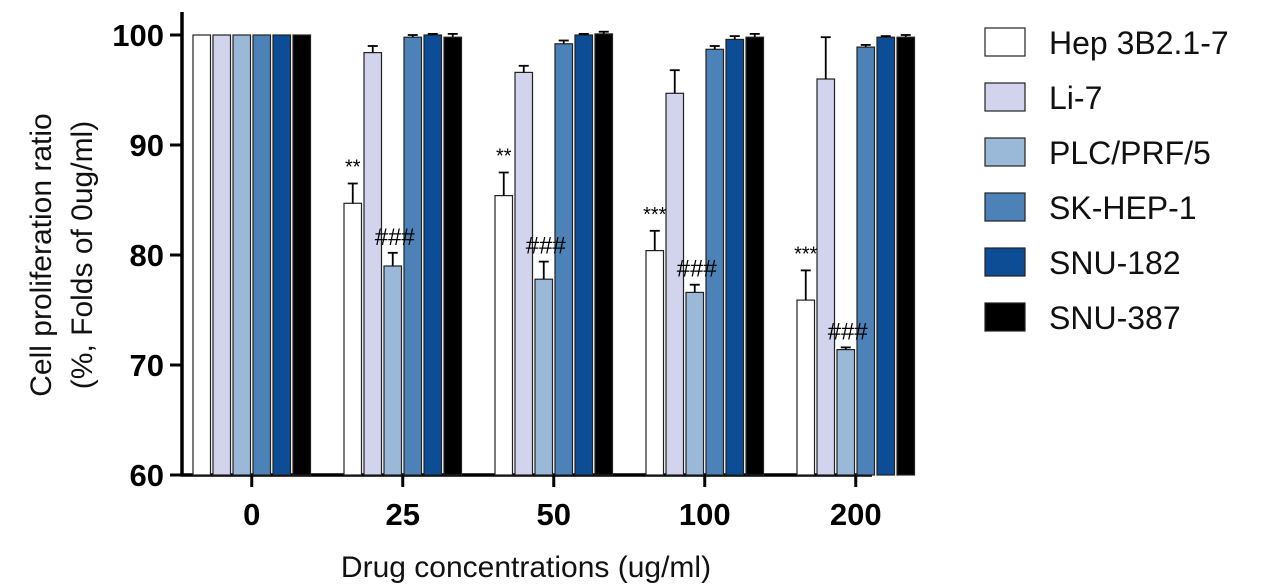  Describe the element at coordinates (526, 567) in the screenshot. I see `x-axis-title: Drug concentrations (ug/ml)` at that location.